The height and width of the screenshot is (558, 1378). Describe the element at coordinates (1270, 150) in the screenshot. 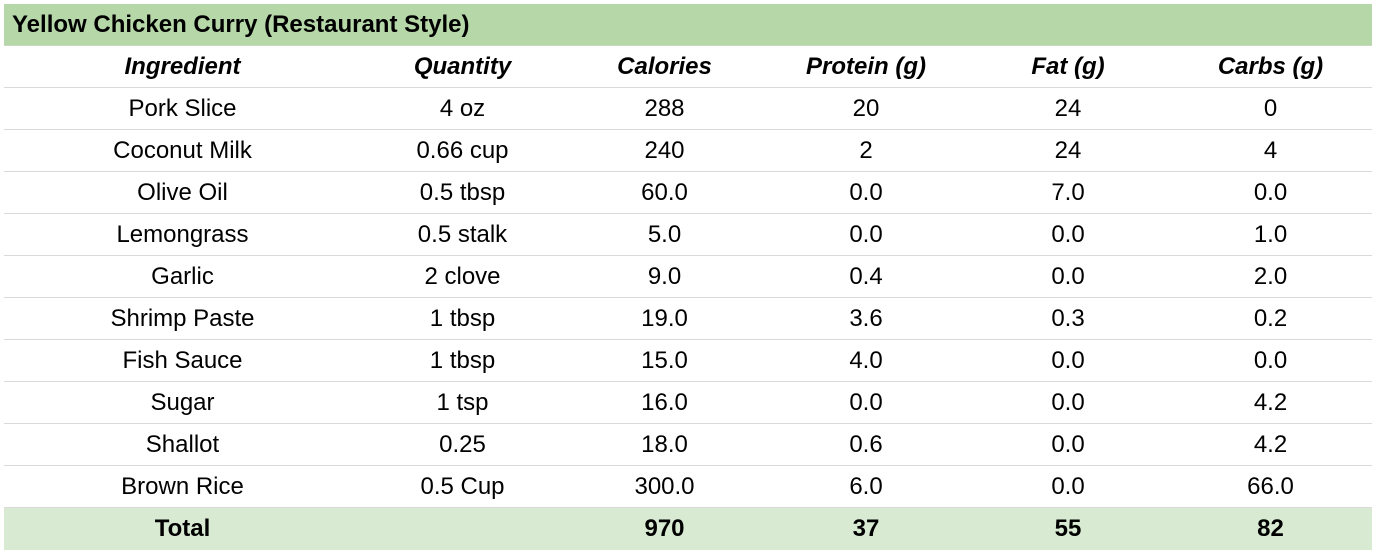

I see `carbs-cell: 4` at that location.